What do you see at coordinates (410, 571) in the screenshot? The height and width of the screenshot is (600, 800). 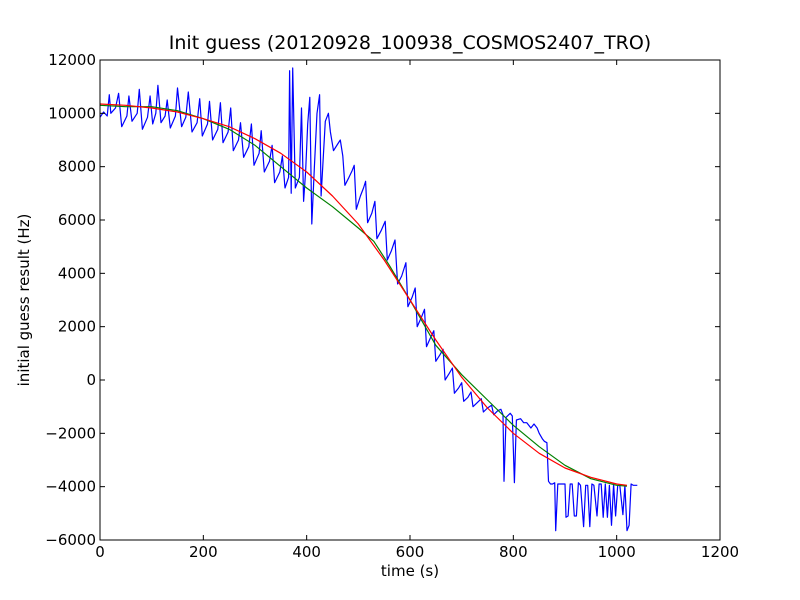 I see `x-axis-label: time (s)` at bounding box center [410, 571].